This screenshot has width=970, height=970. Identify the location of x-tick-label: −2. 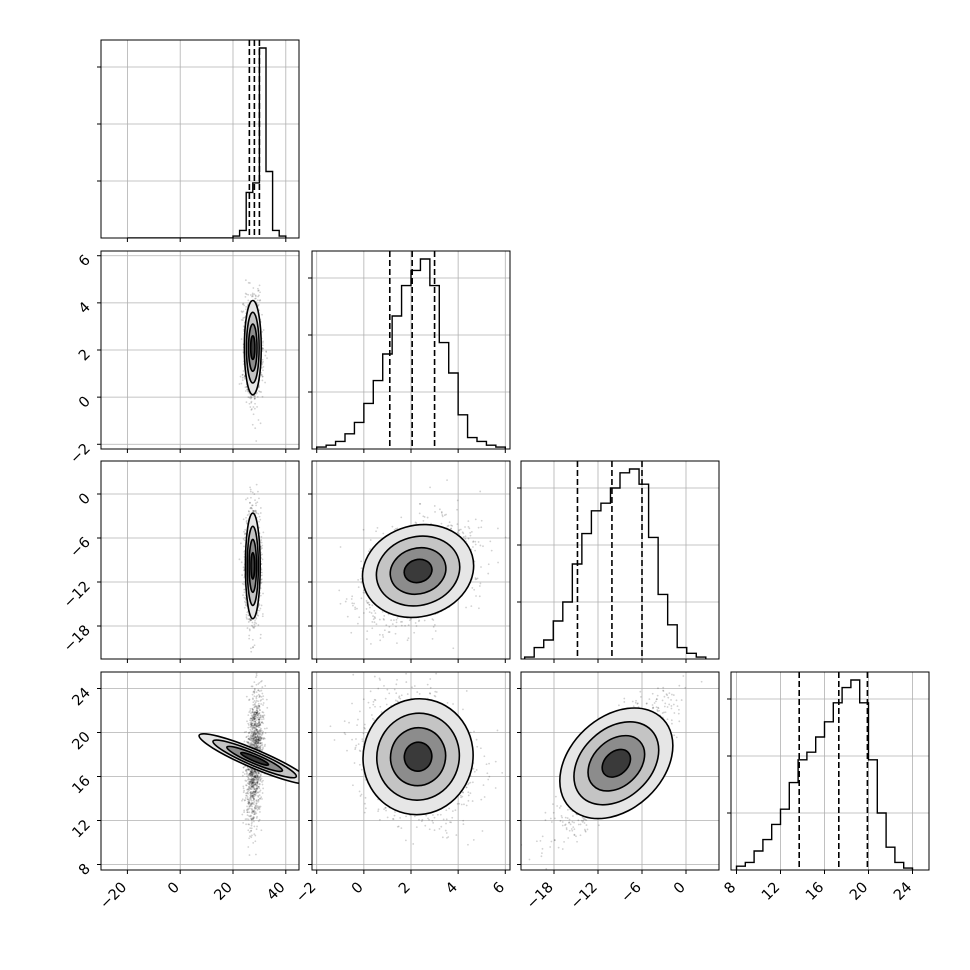
(306, 893).